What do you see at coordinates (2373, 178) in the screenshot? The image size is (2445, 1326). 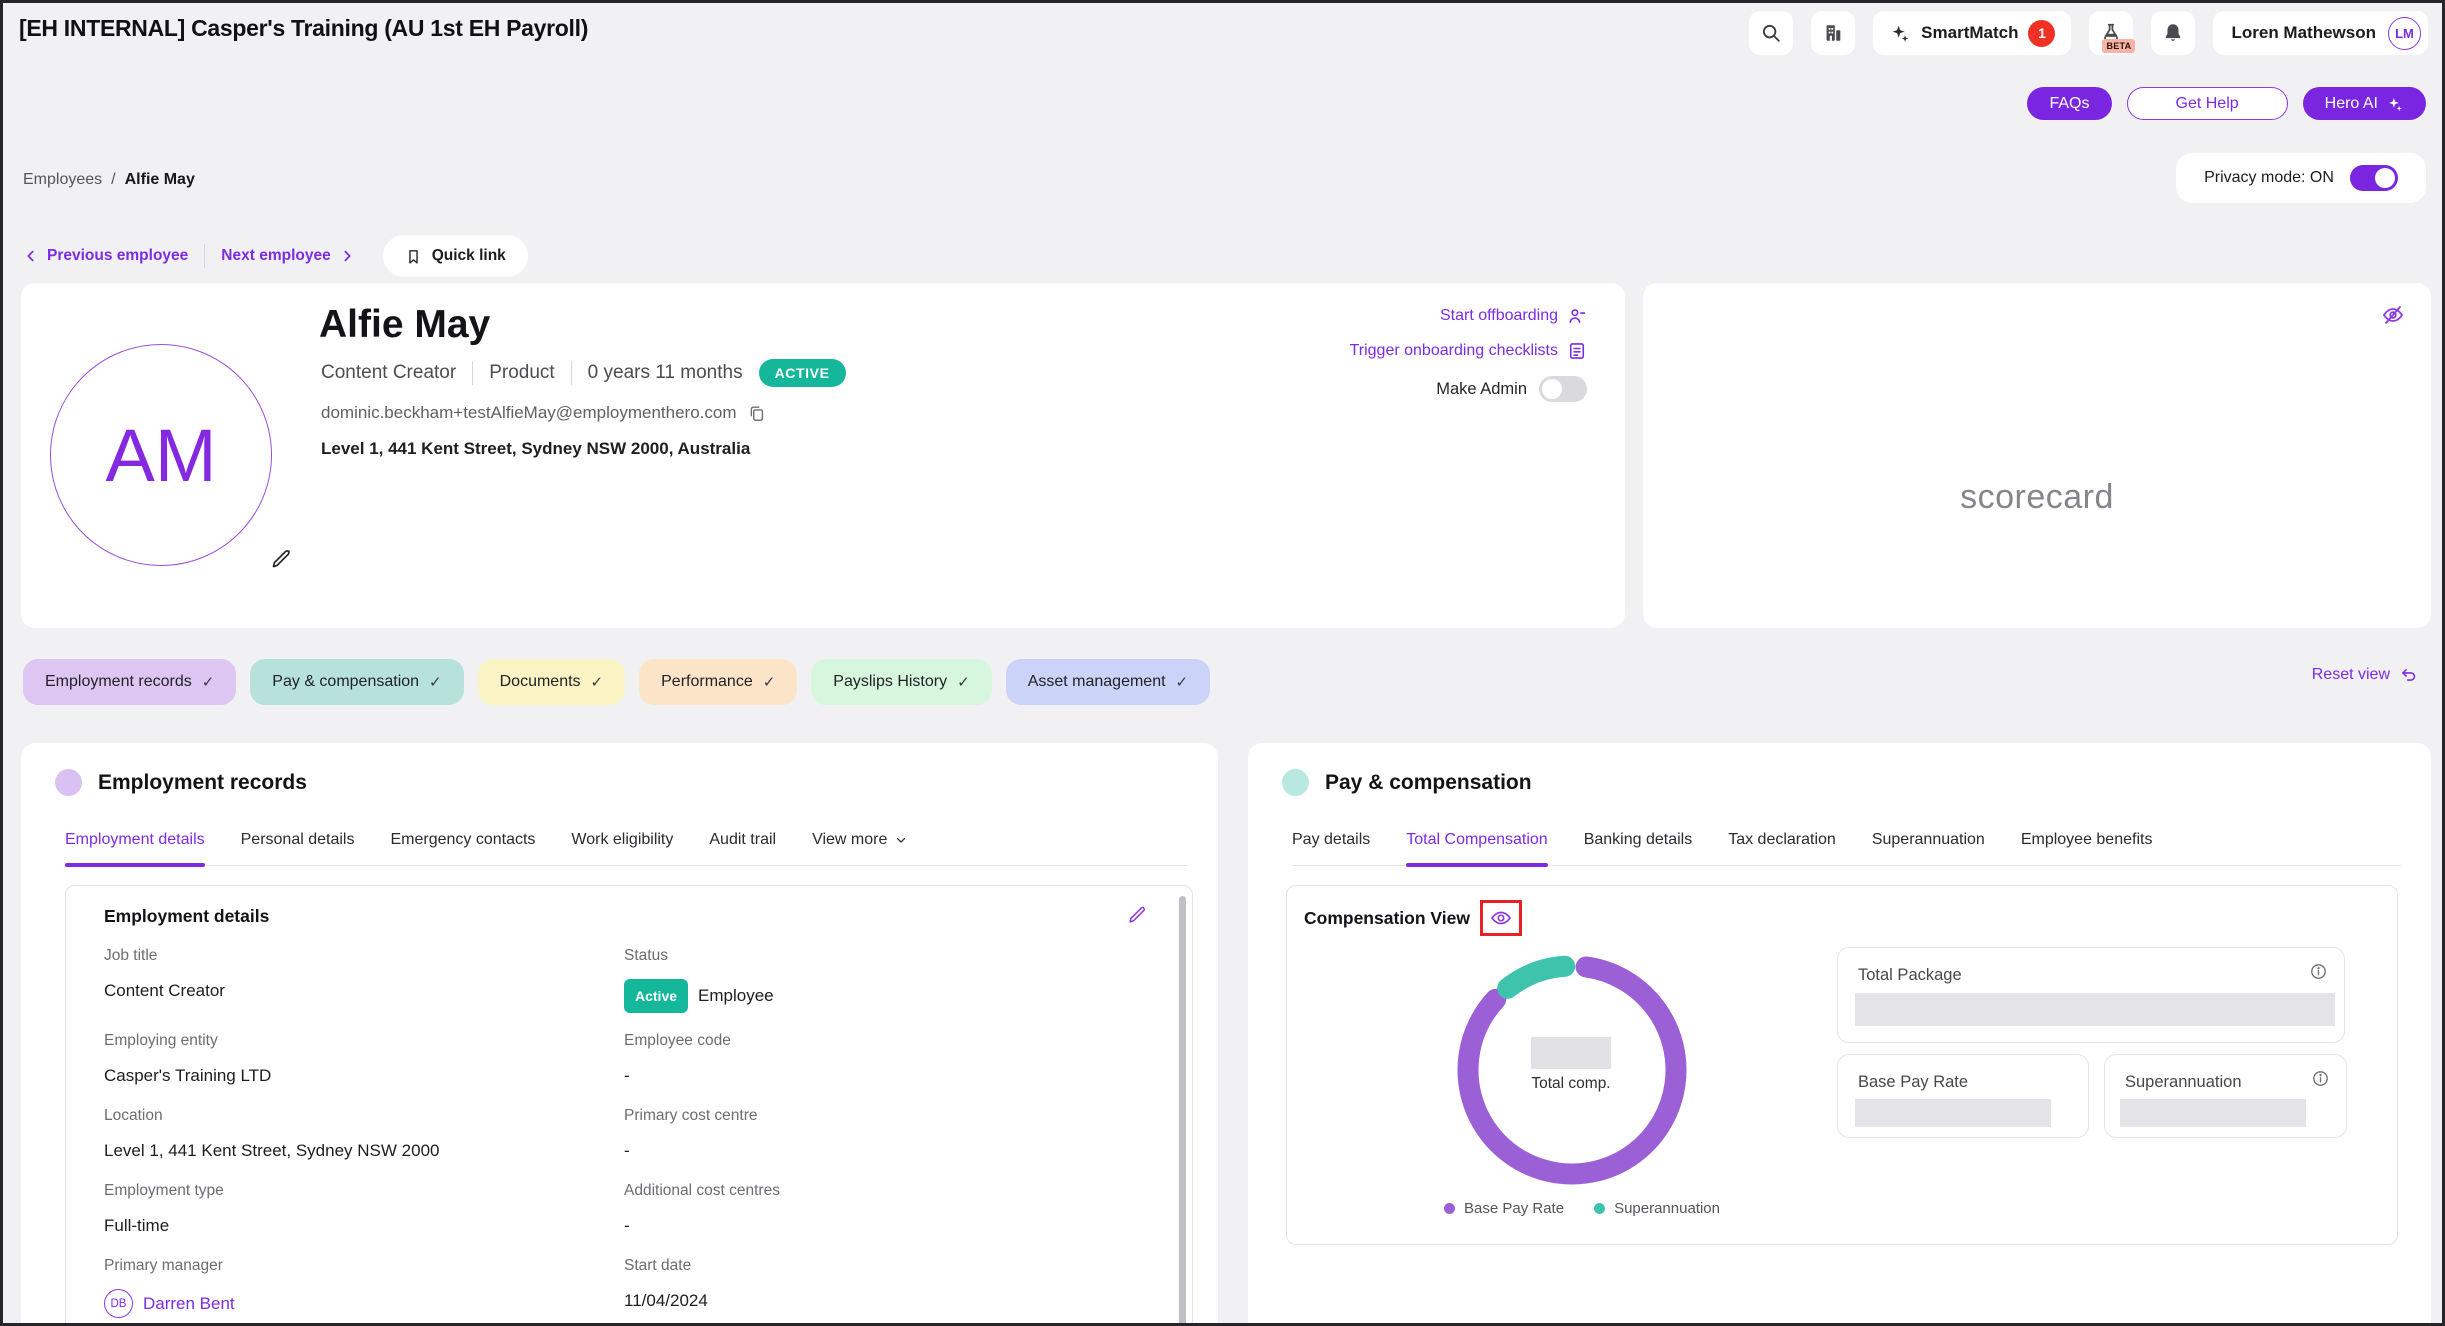 I see `privacy-mode-toggle` at bounding box center [2373, 178].